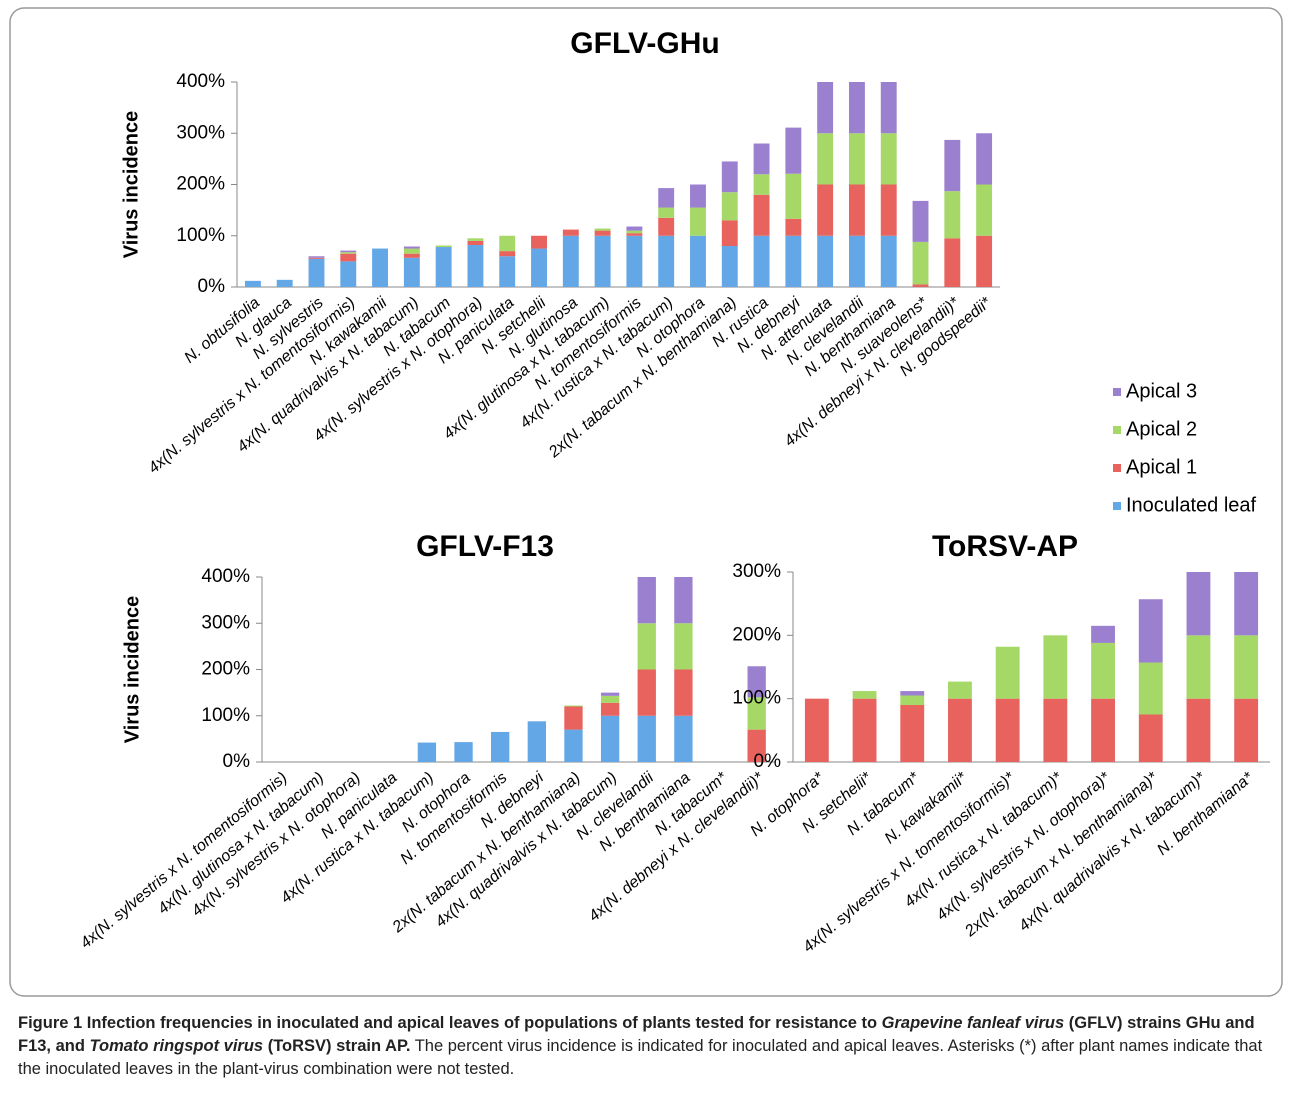  I want to click on caption-text: Grapevine fanleaf virus, so click(973, 1023).